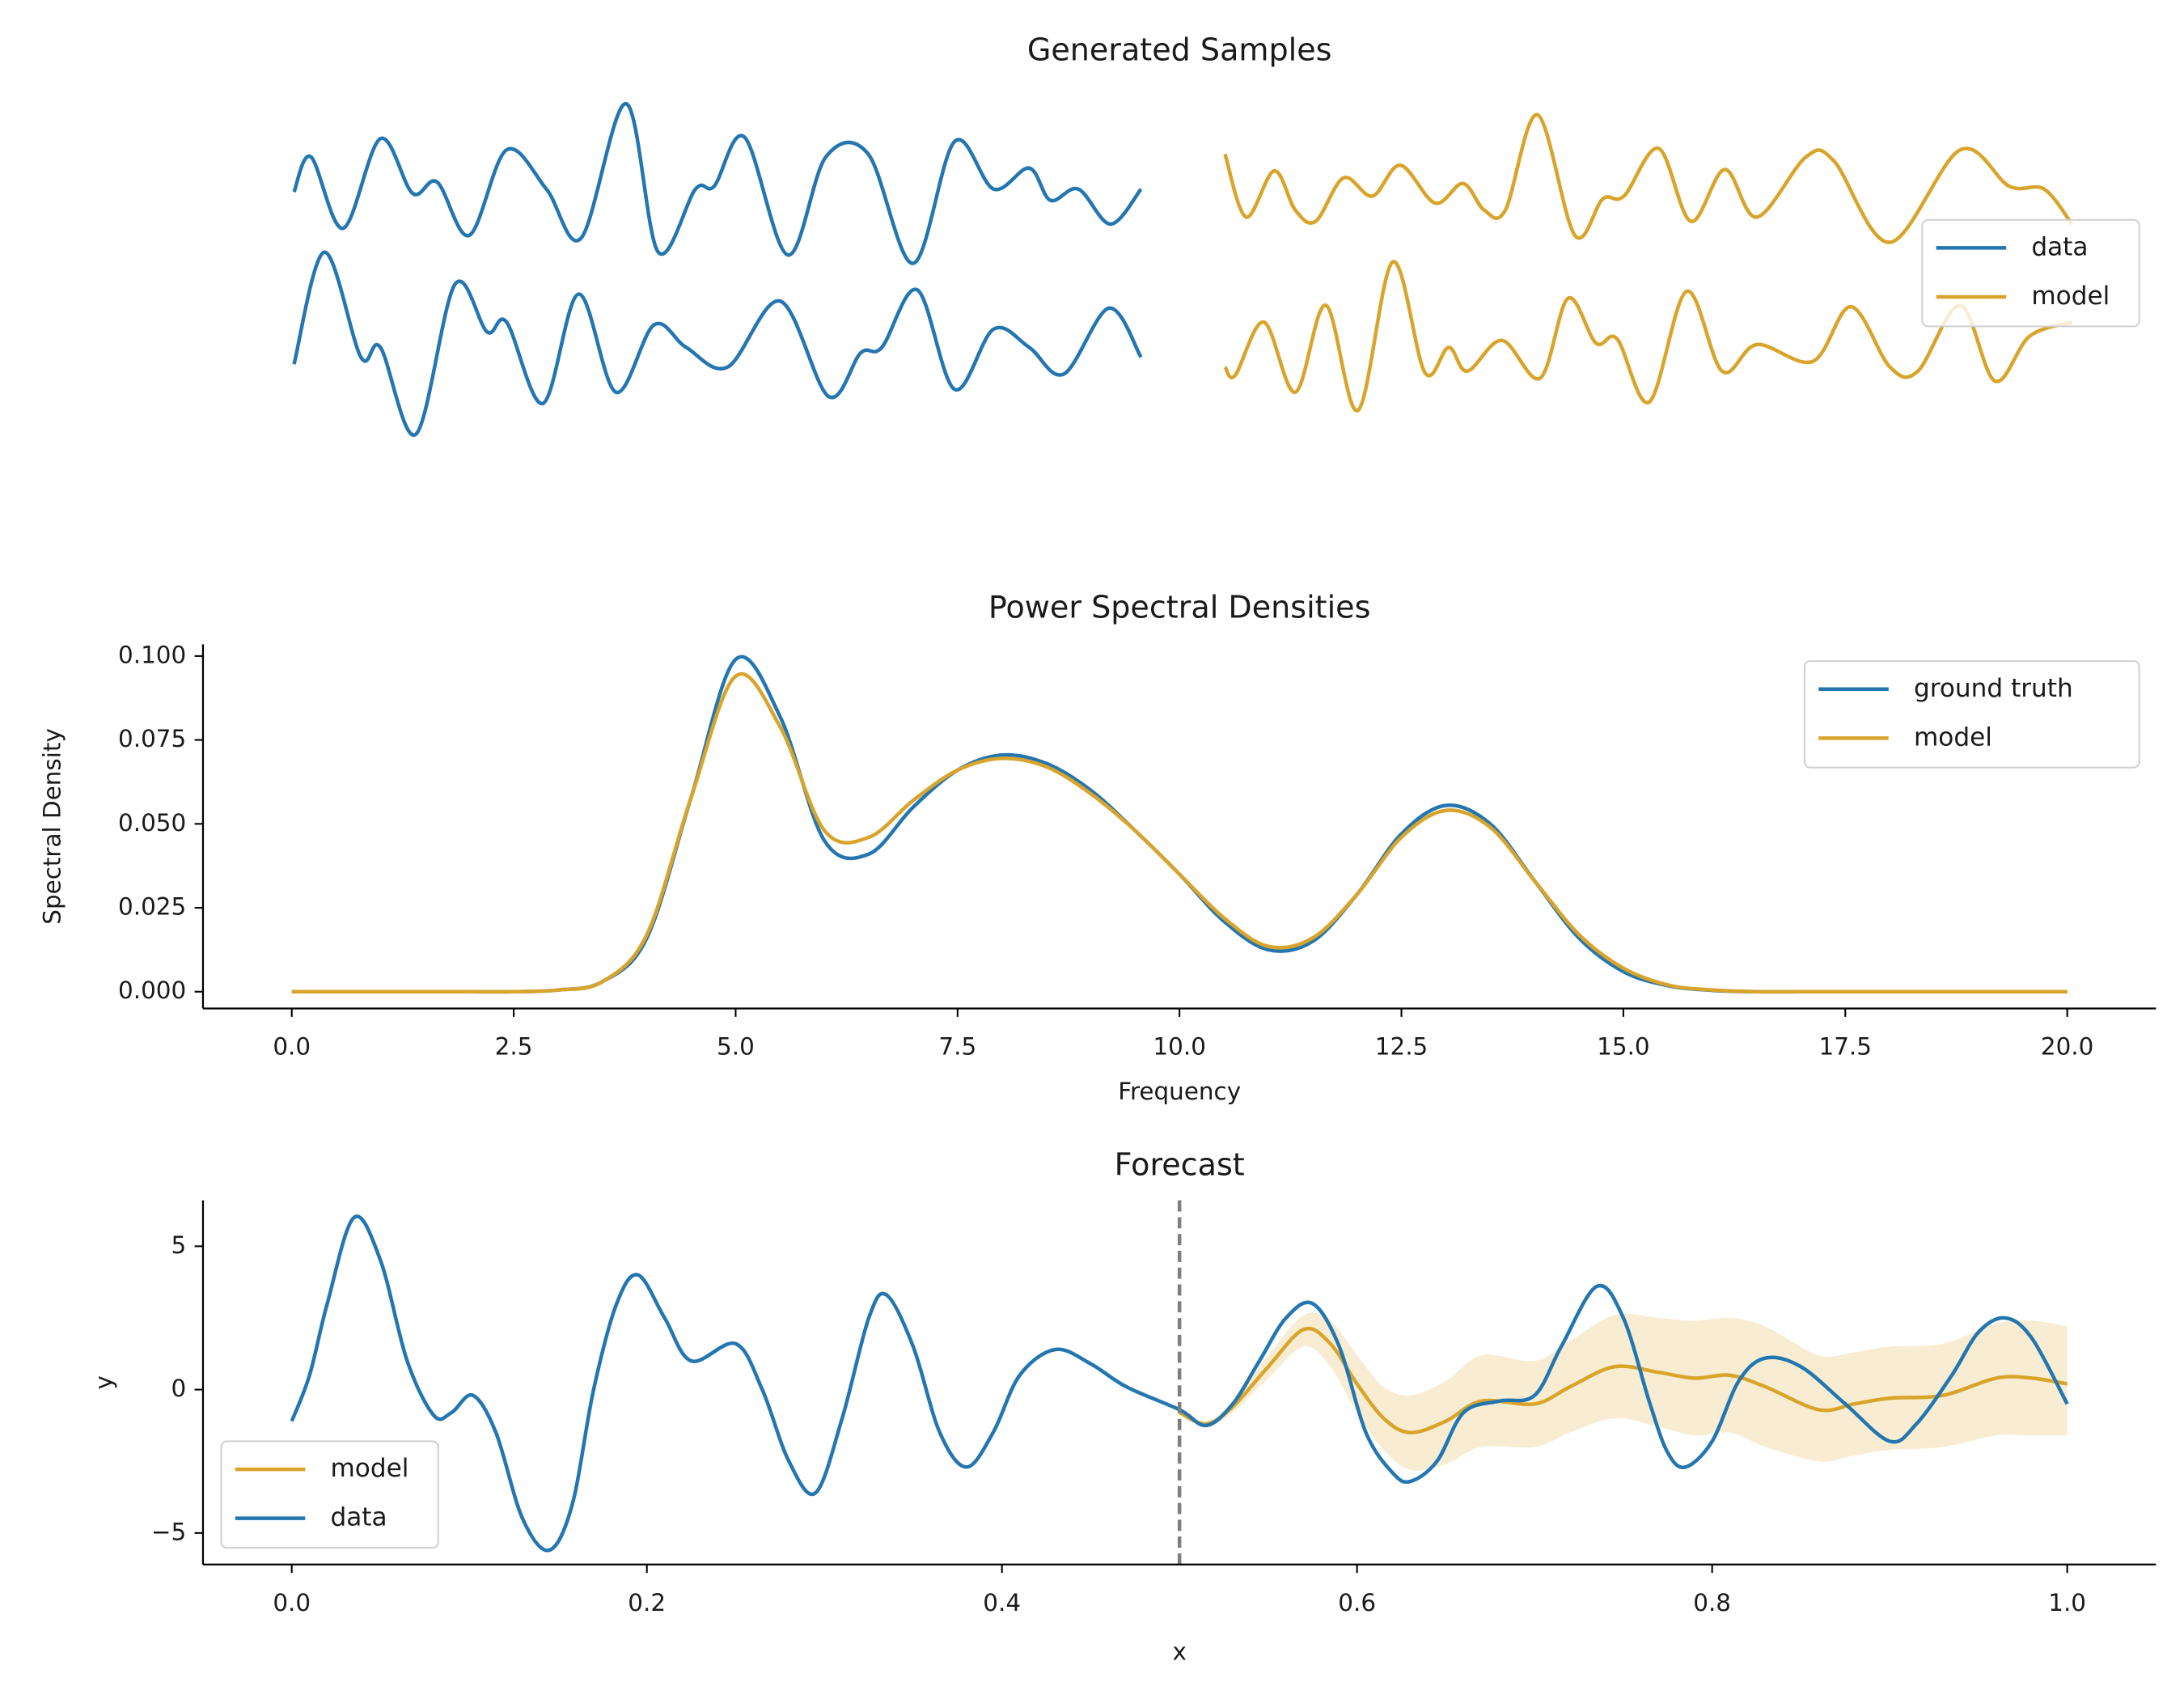 The height and width of the screenshot is (1699, 2184). I want to click on x-tick-label: 15.0, so click(1623, 1046).